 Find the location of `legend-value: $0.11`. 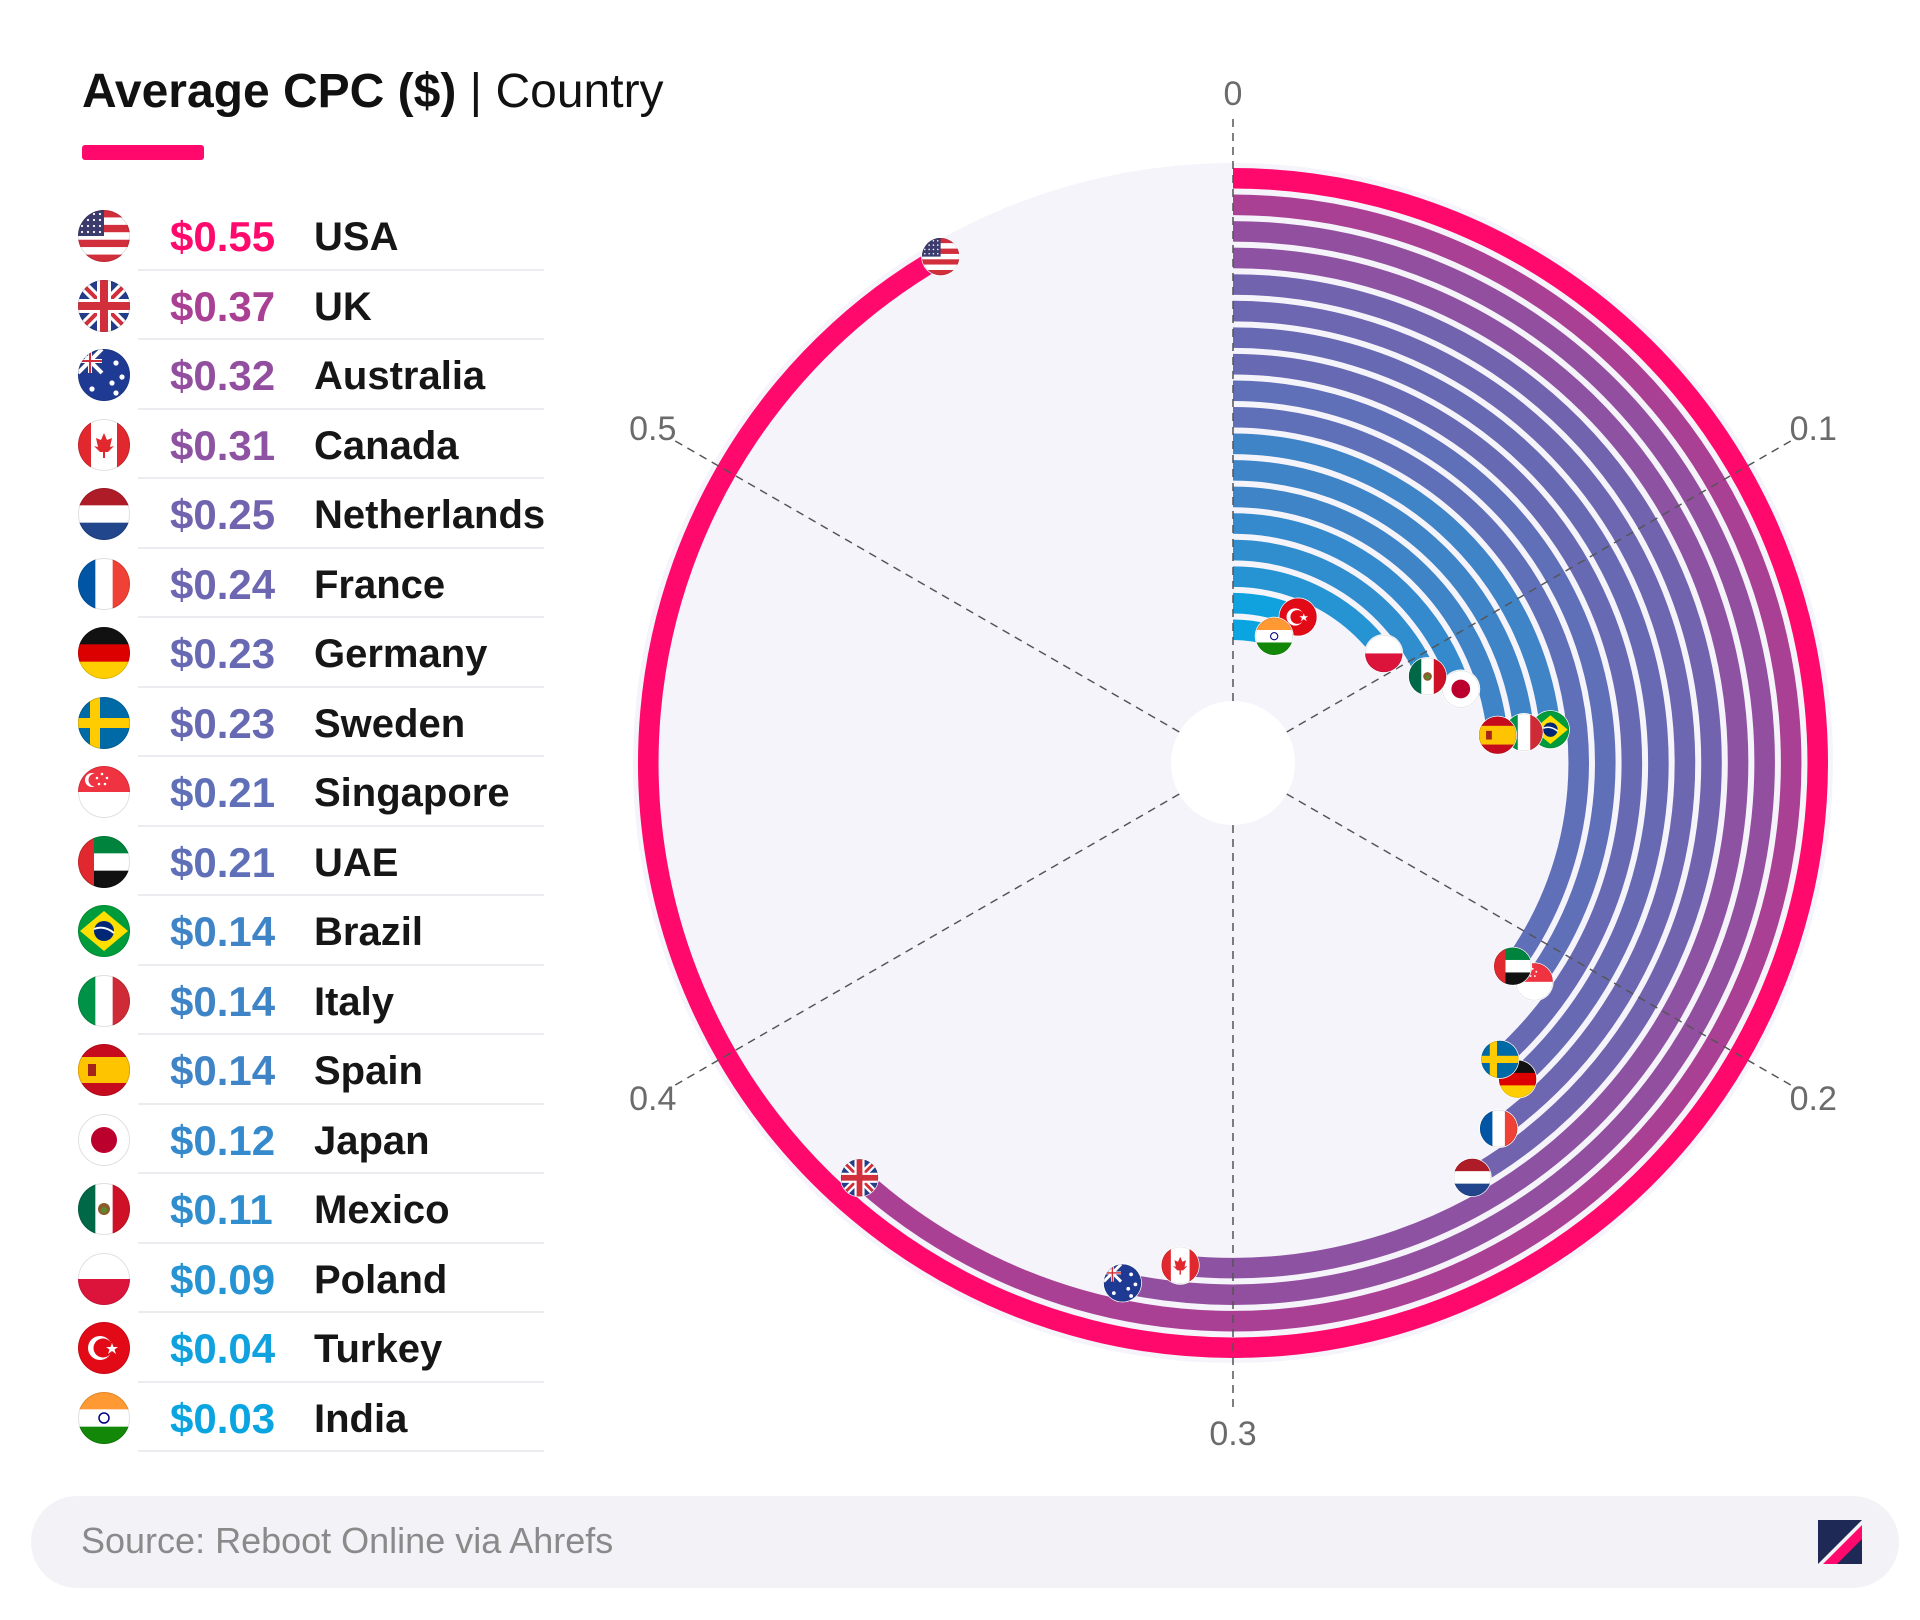

legend-value: $0.11 is located at coordinates (221, 1209).